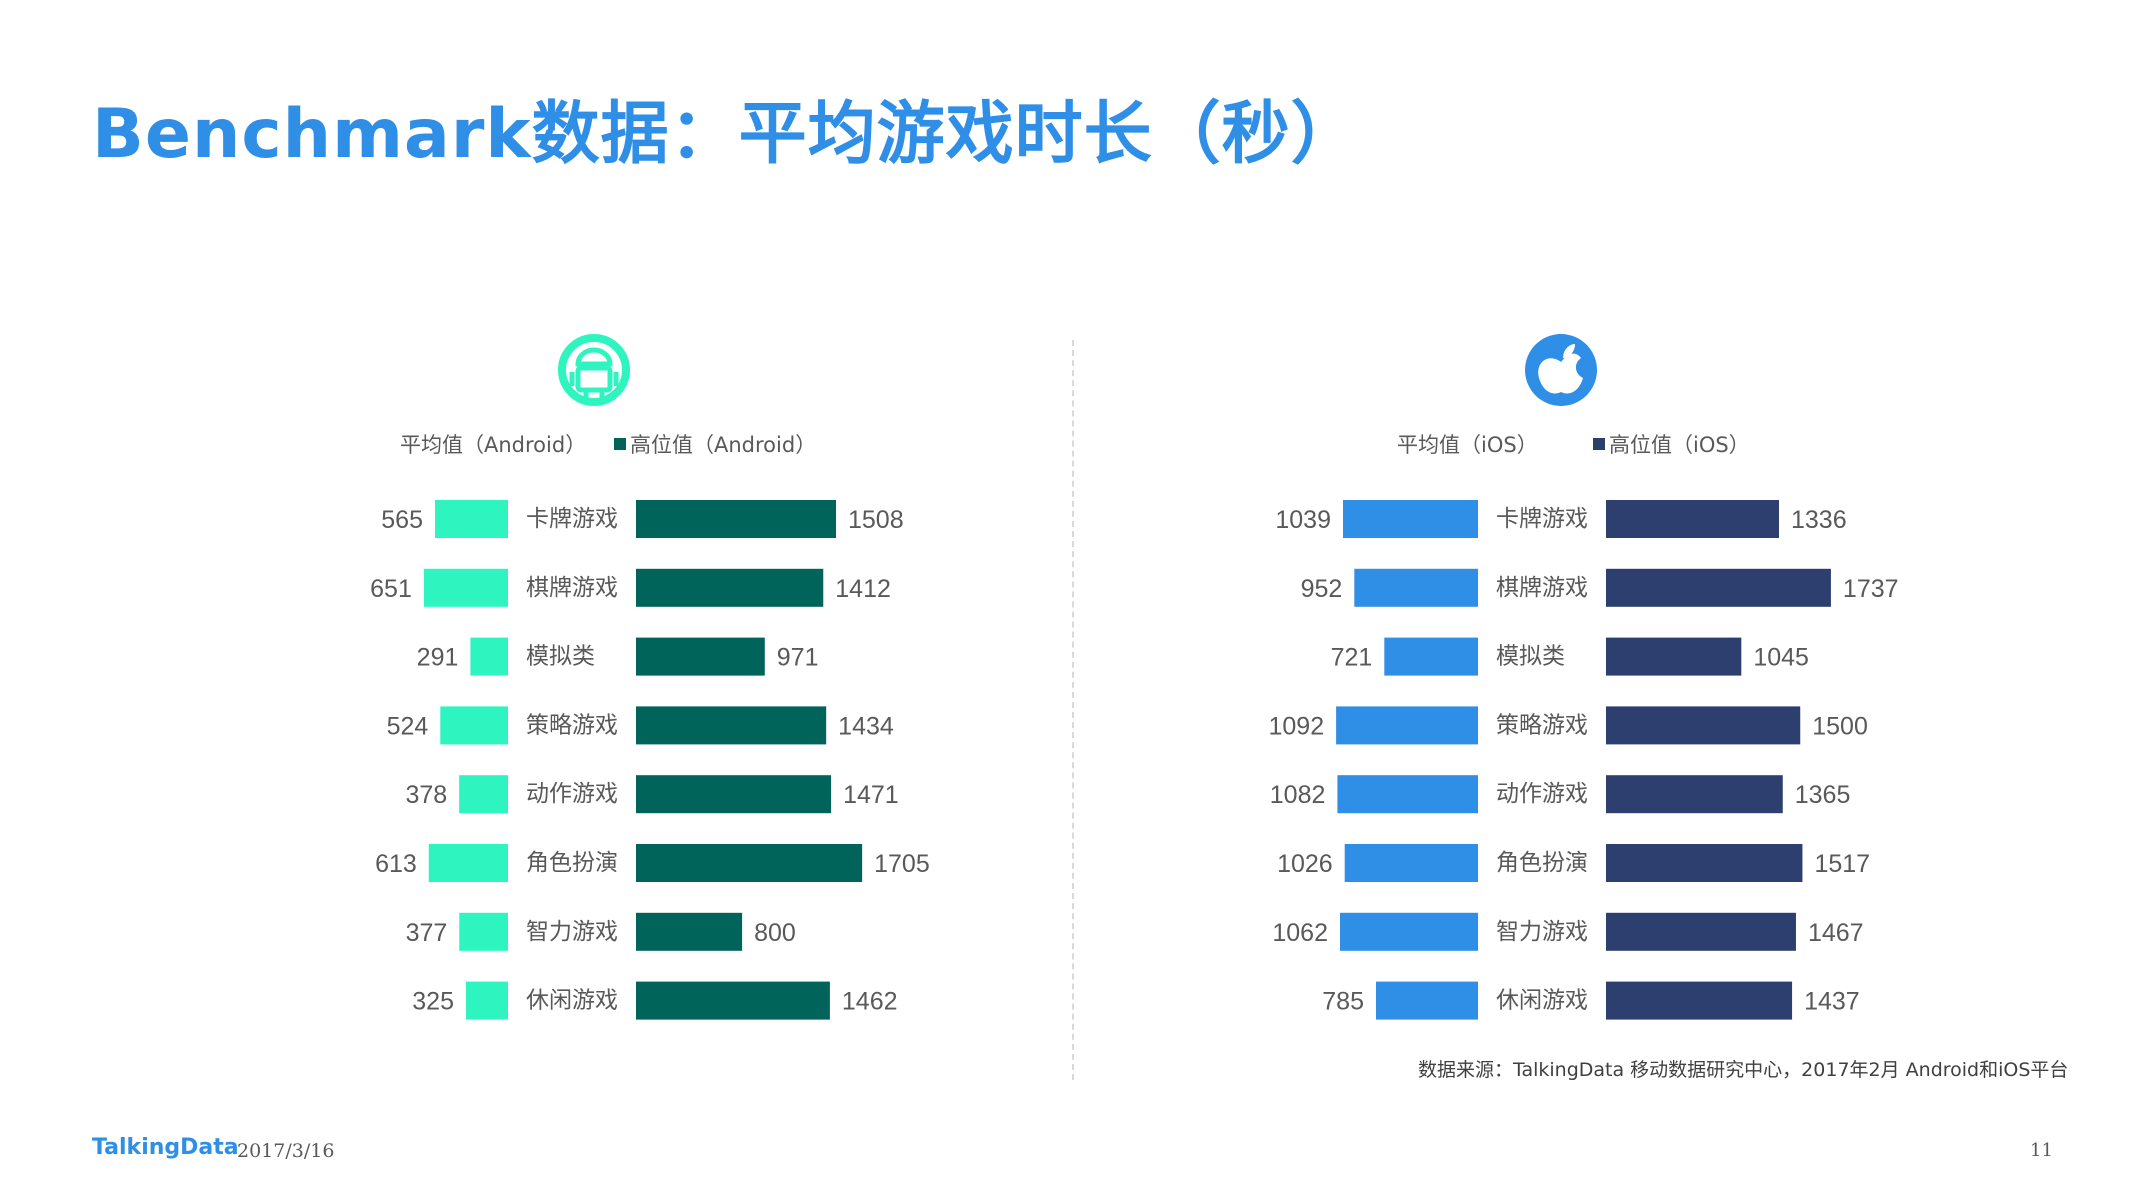  Describe the element at coordinates (1823, 795) in the screenshot. I see `ios-high-value-label: 1365` at that location.